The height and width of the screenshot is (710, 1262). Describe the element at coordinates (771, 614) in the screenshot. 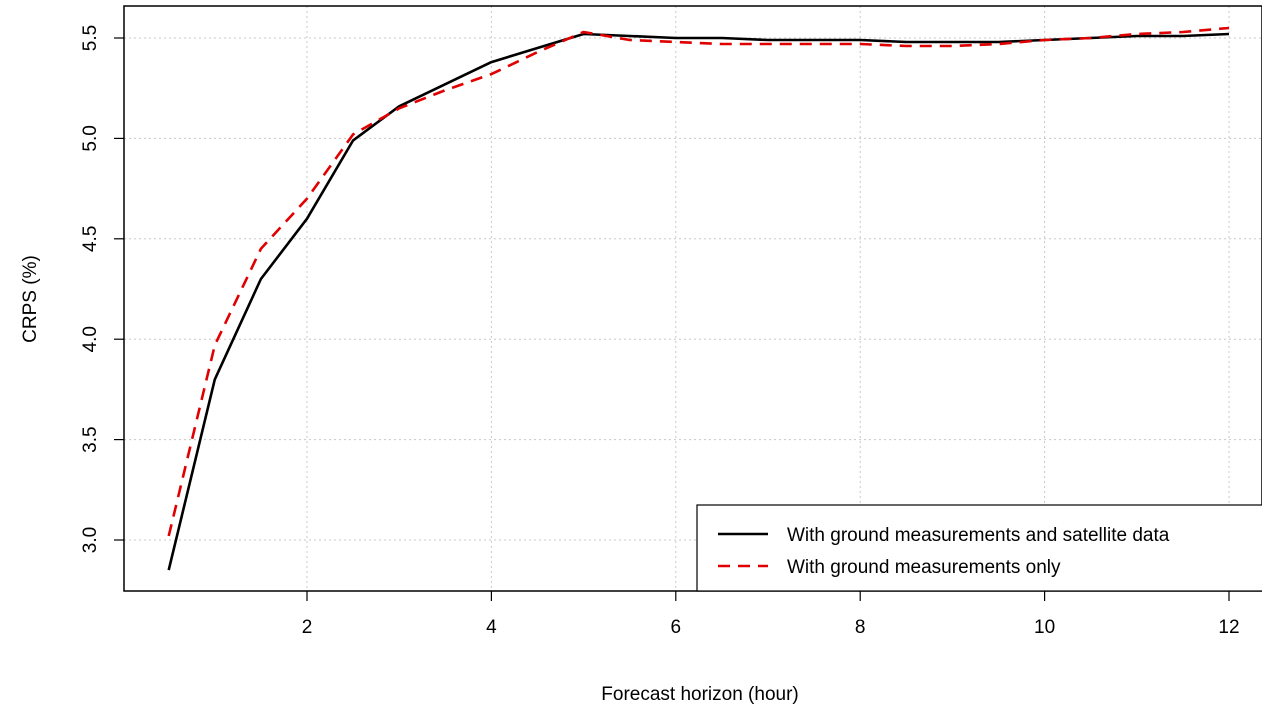

I see `x-axis: 2 4 6 8 10 12` at that location.